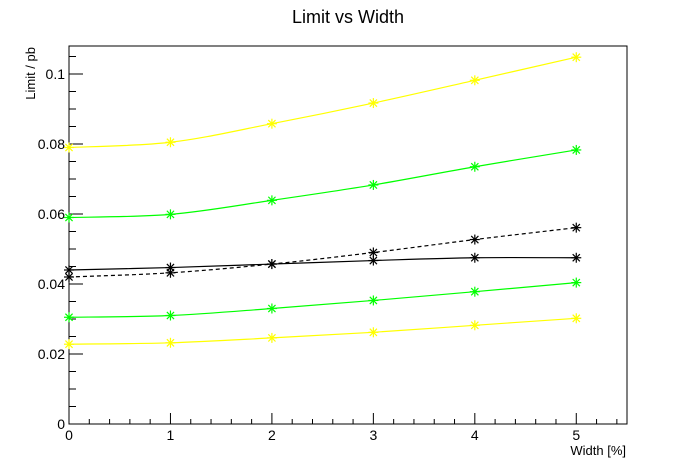 This screenshot has height=472, width=696. I want to click on y-tick-label: 0.08, so click(51, 144).